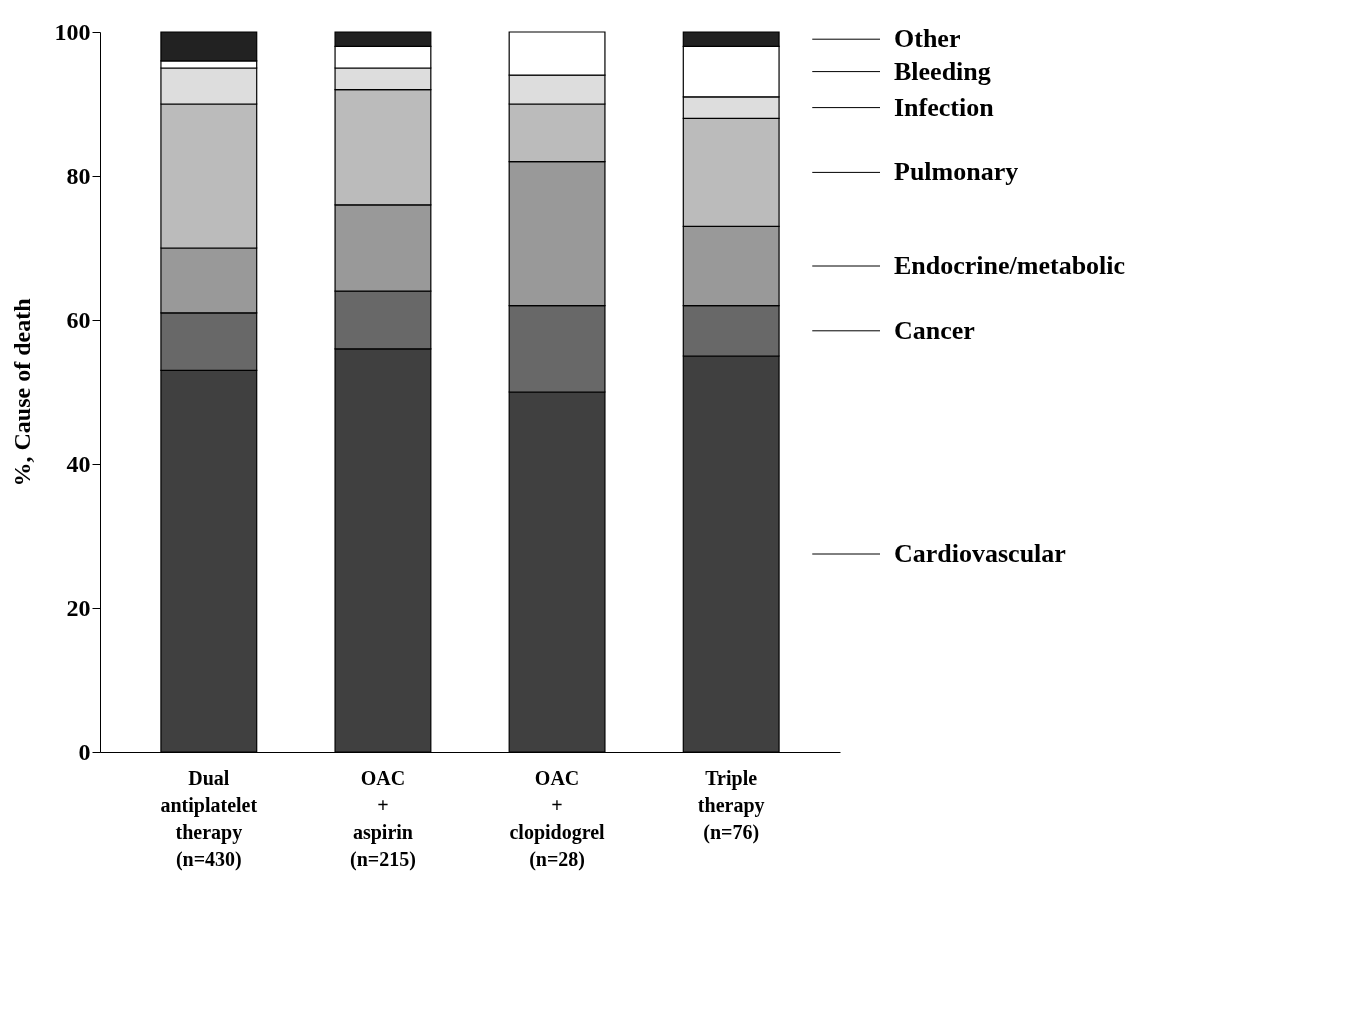 The width and height of the screenshot is (1352, 1031). I want to click on legend-label: Bleeding, so click(942, 71).